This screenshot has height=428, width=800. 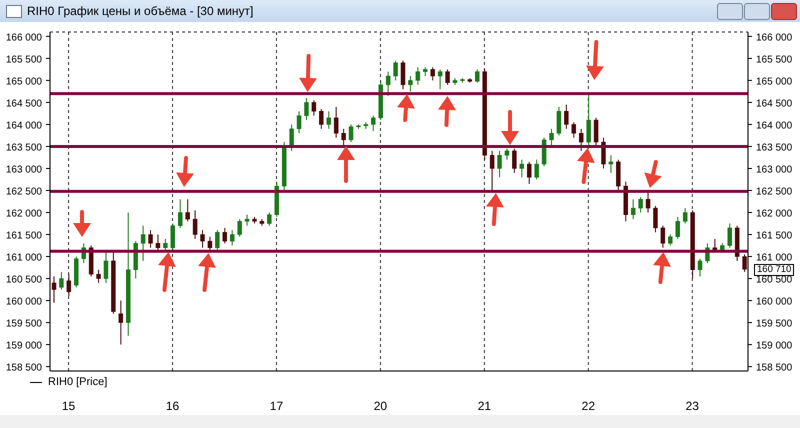 I want to click on y2-tick-label: 160 000, so click(x=774, y=302).